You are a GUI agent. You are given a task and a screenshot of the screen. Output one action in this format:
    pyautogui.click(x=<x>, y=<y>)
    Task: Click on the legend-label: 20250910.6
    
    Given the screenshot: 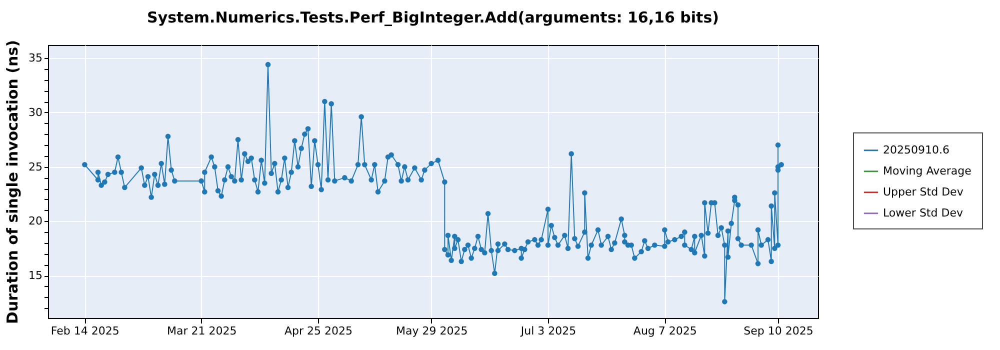 What is the action you would take?
    pyautogui.click(x=916, y=149)
    